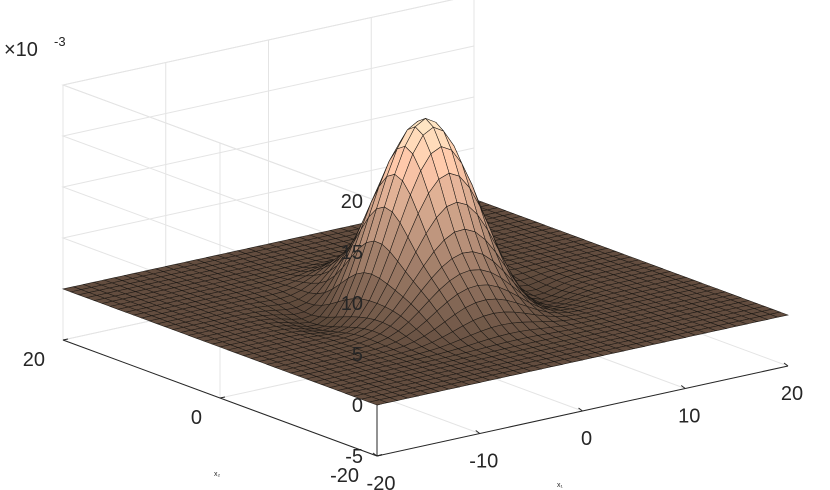 The image size is (830, 490). I want to click on y-tick-label: 20, so click(34, 360).